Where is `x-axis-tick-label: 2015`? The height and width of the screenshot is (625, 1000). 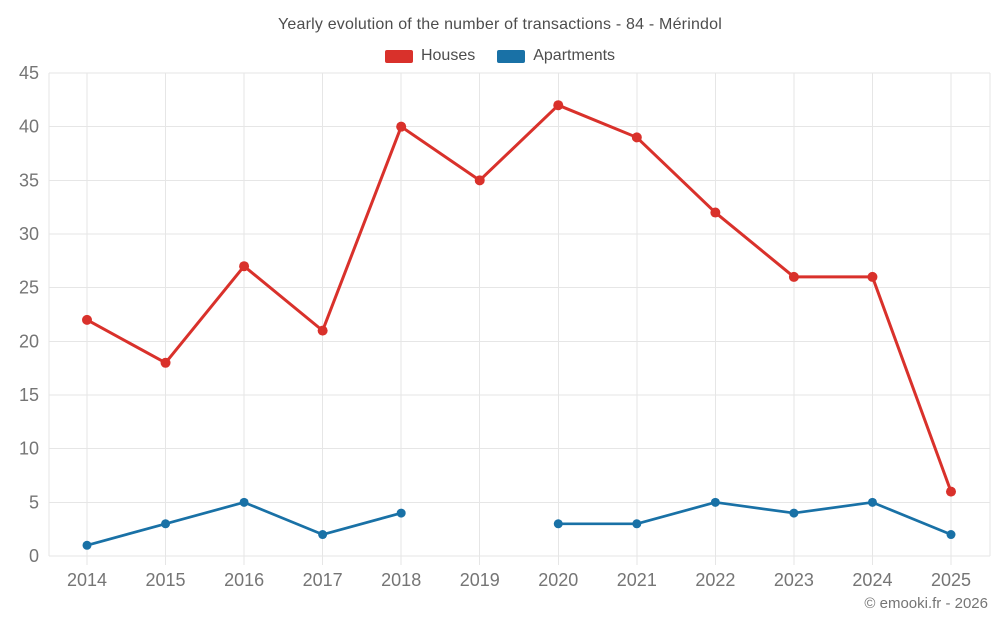
x-axis-tick-label: 2015 is located at coordinates (166, 580).